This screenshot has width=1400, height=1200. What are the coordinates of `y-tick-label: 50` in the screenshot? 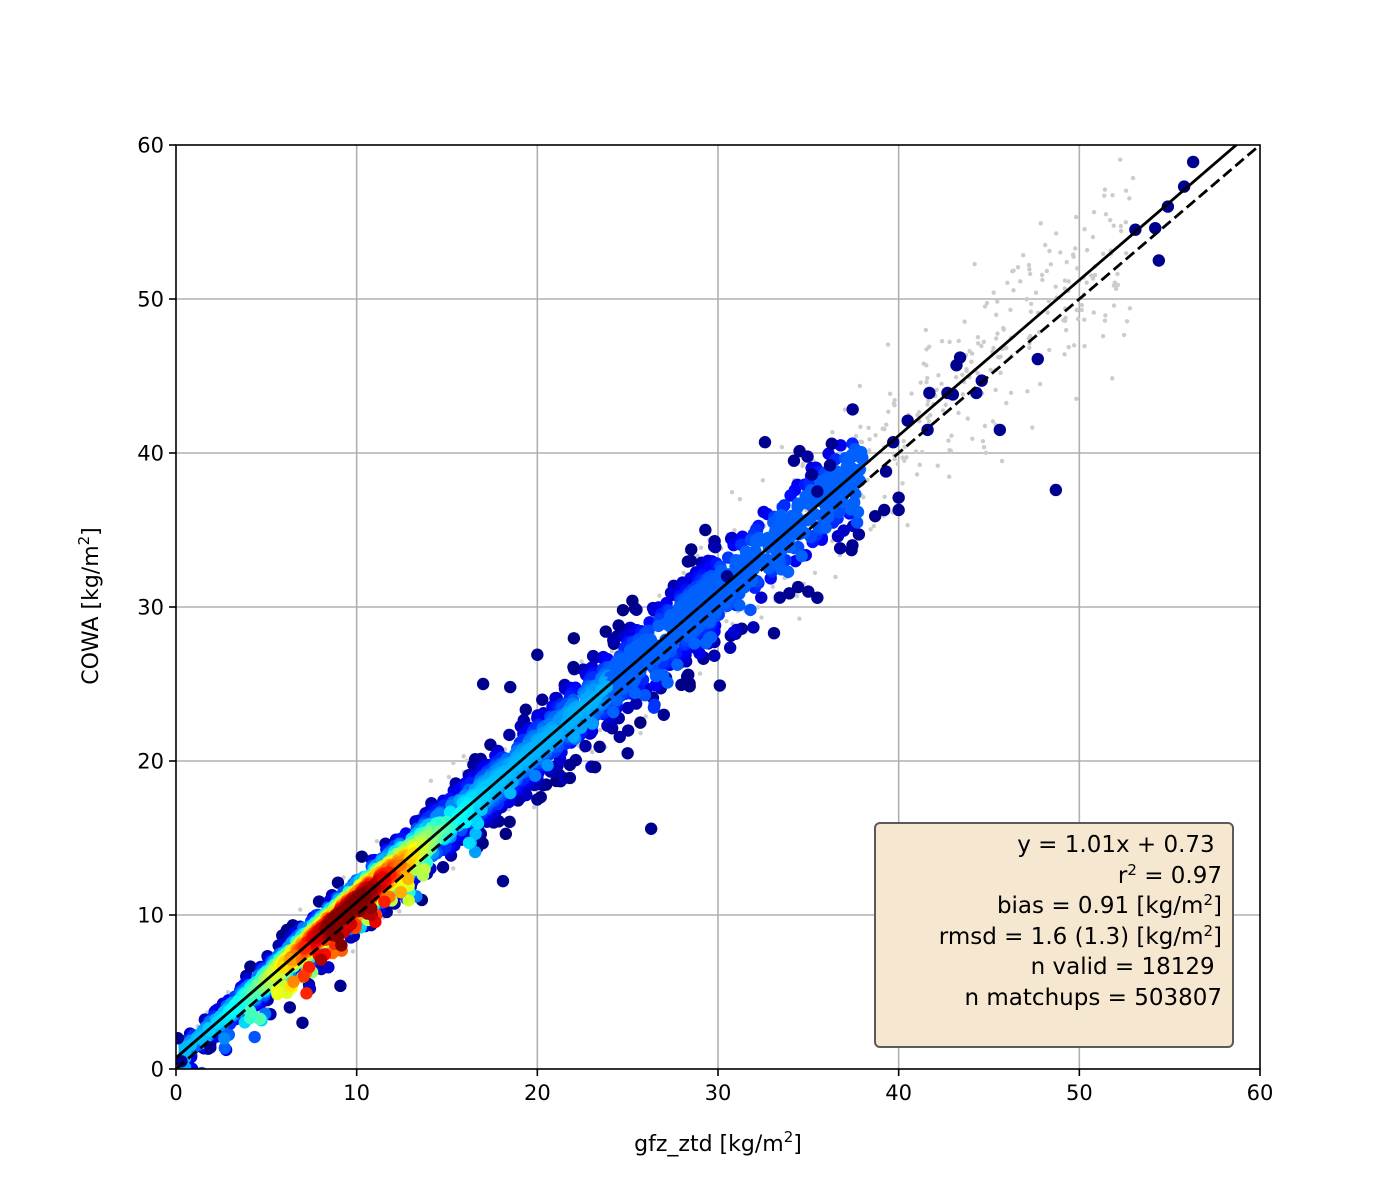 It's located at (150, 300).